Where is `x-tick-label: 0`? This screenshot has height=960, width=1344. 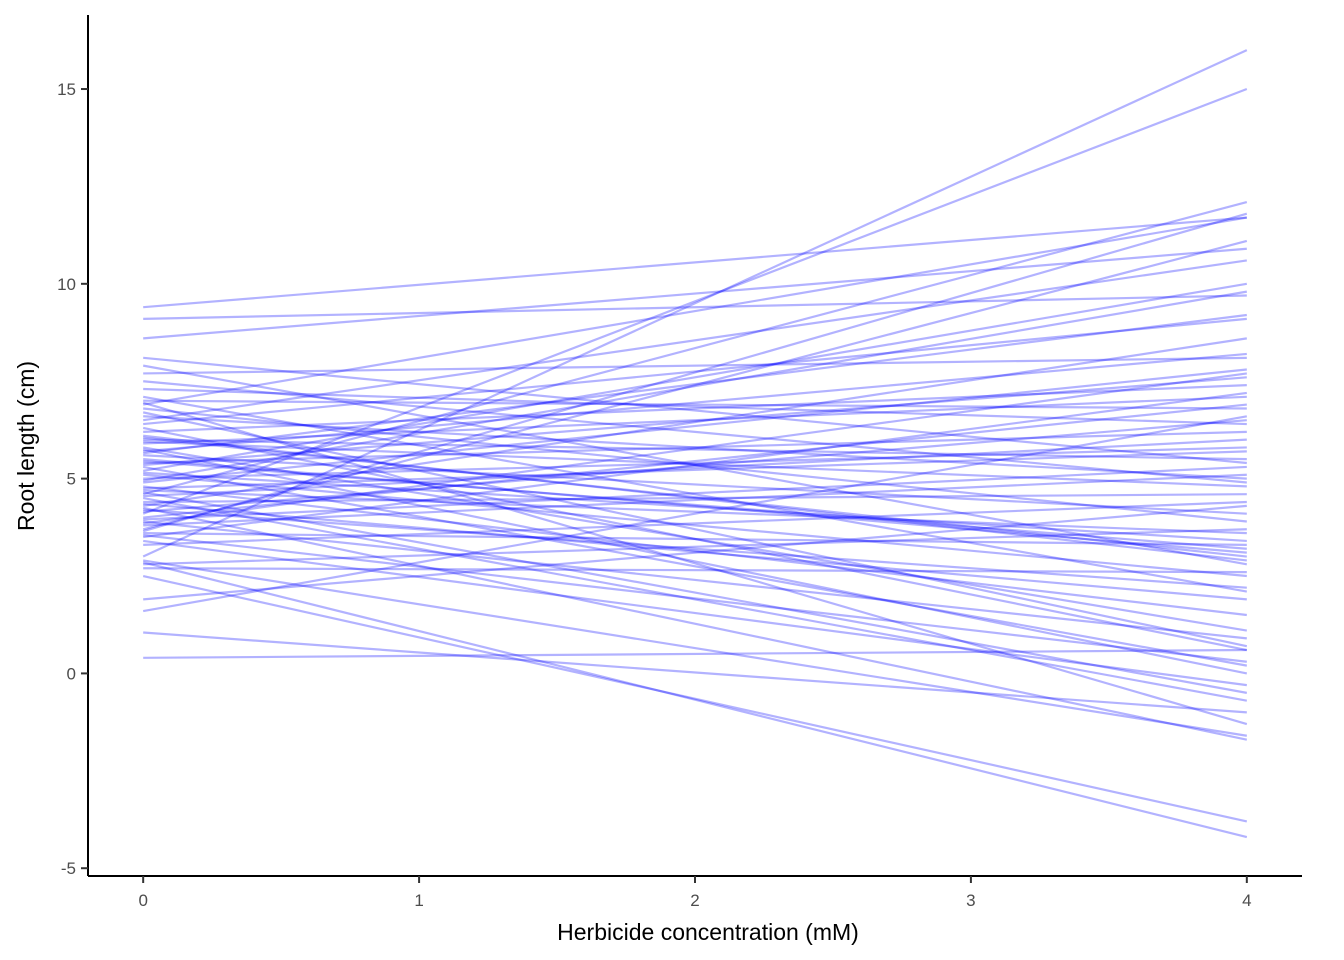
x-tick-label: 0 is located at coordinates (142, 900).